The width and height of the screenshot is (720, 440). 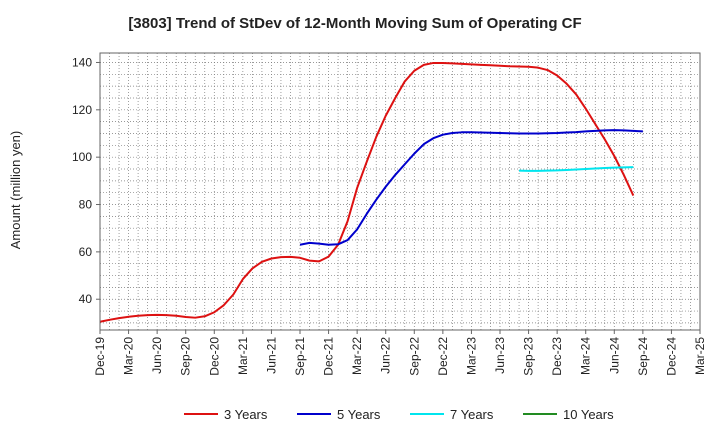 What do you see at coordinates (82, 110) in the screenshot?
I see `y-tick-label: 120` at bounding box center [82, 110].